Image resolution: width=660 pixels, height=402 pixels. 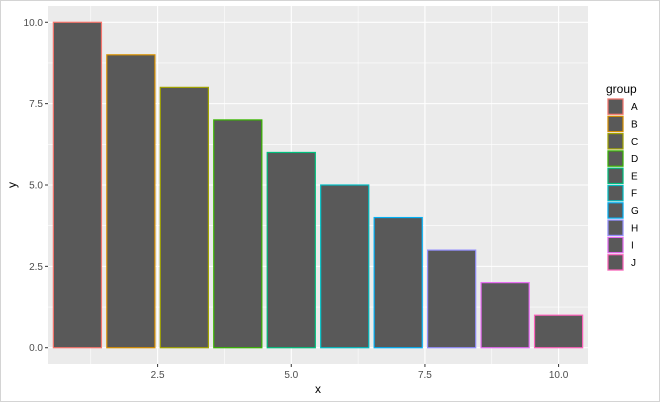 What do you see at coordinates (158, 375) in the screenshot?
I see `x-tick-label: 2.5` at bounding box center [158, 375].